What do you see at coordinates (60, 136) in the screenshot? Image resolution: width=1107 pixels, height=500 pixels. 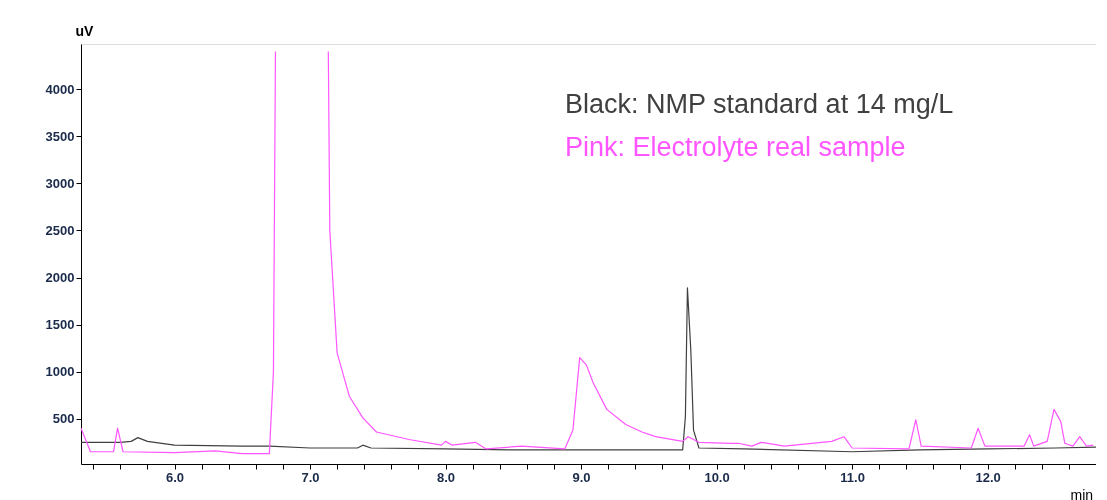 I see `y-tick-label: 3500` at bounding box center [60, 136].